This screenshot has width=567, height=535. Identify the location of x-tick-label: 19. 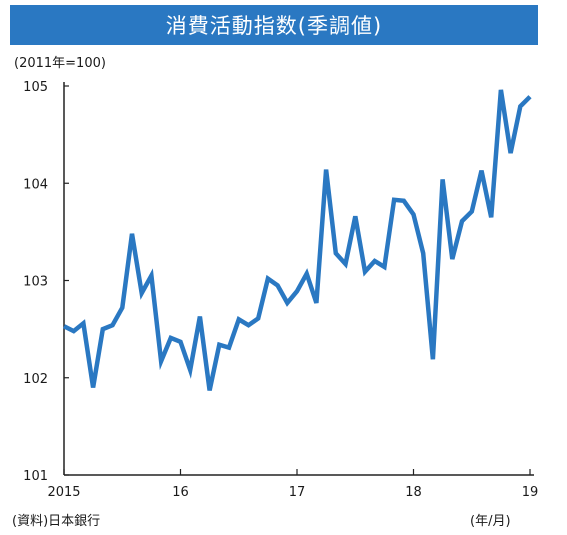
(530, 492).